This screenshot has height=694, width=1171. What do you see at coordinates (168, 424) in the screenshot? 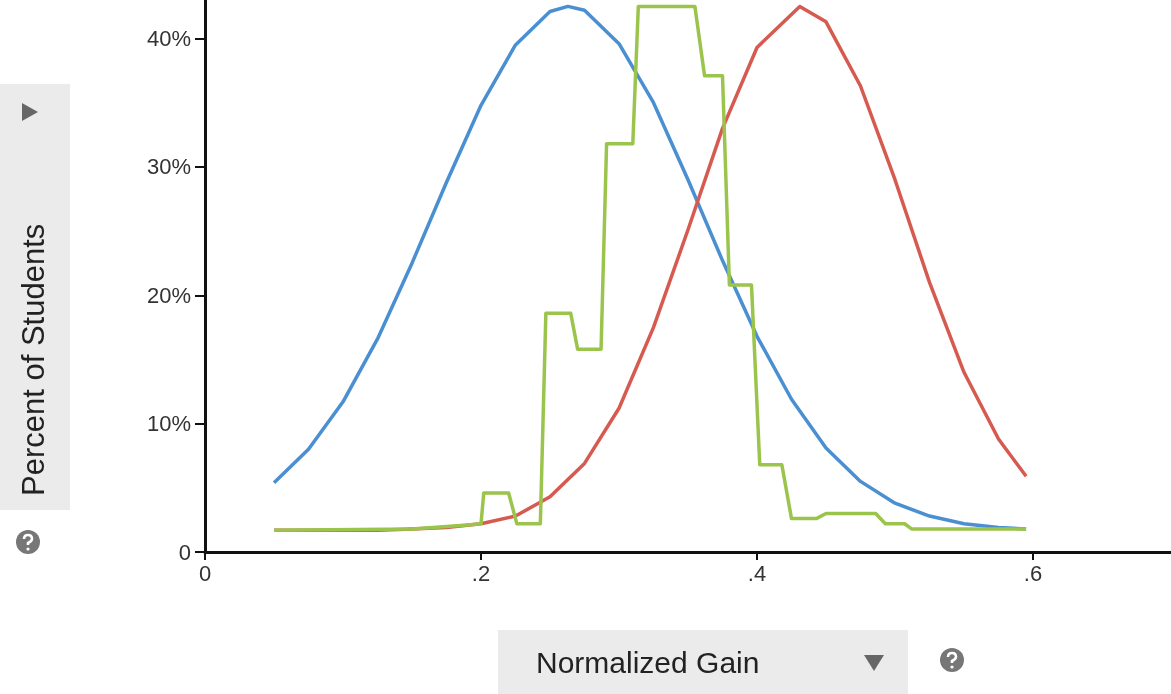
I see `y-tick-label: 10%` at bounding box center [168, 424].